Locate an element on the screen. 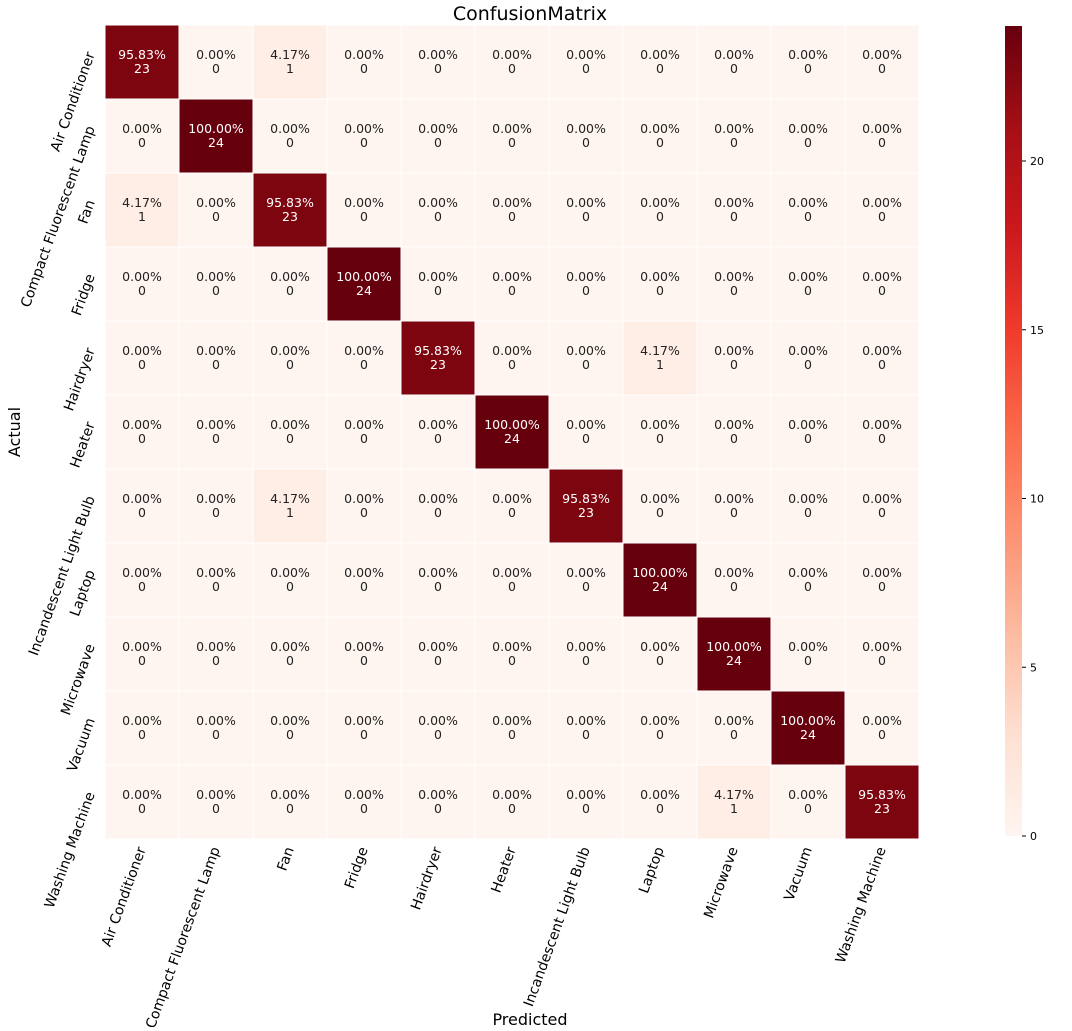  colorbar-tick-label: 10 is located at coordinates (1037, 499).